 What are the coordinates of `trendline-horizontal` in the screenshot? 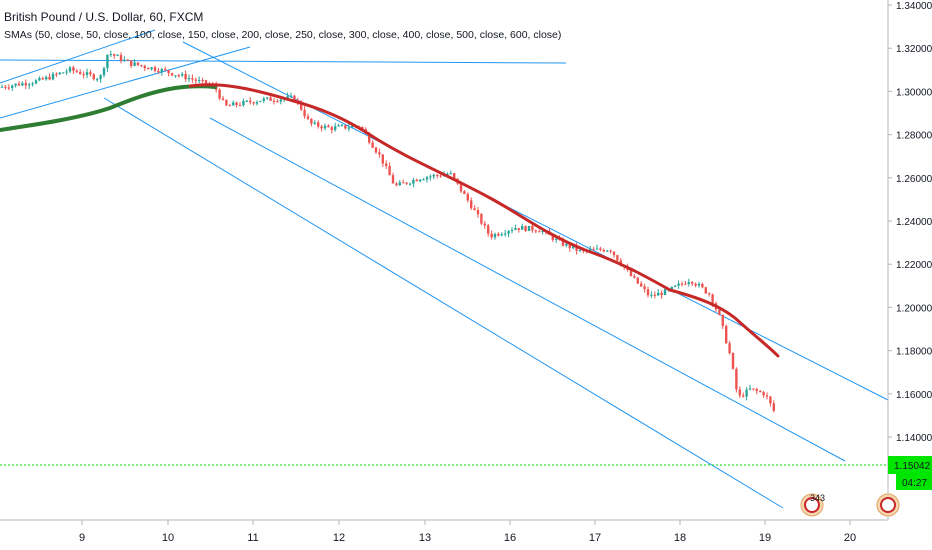 It's located at (283, 61).